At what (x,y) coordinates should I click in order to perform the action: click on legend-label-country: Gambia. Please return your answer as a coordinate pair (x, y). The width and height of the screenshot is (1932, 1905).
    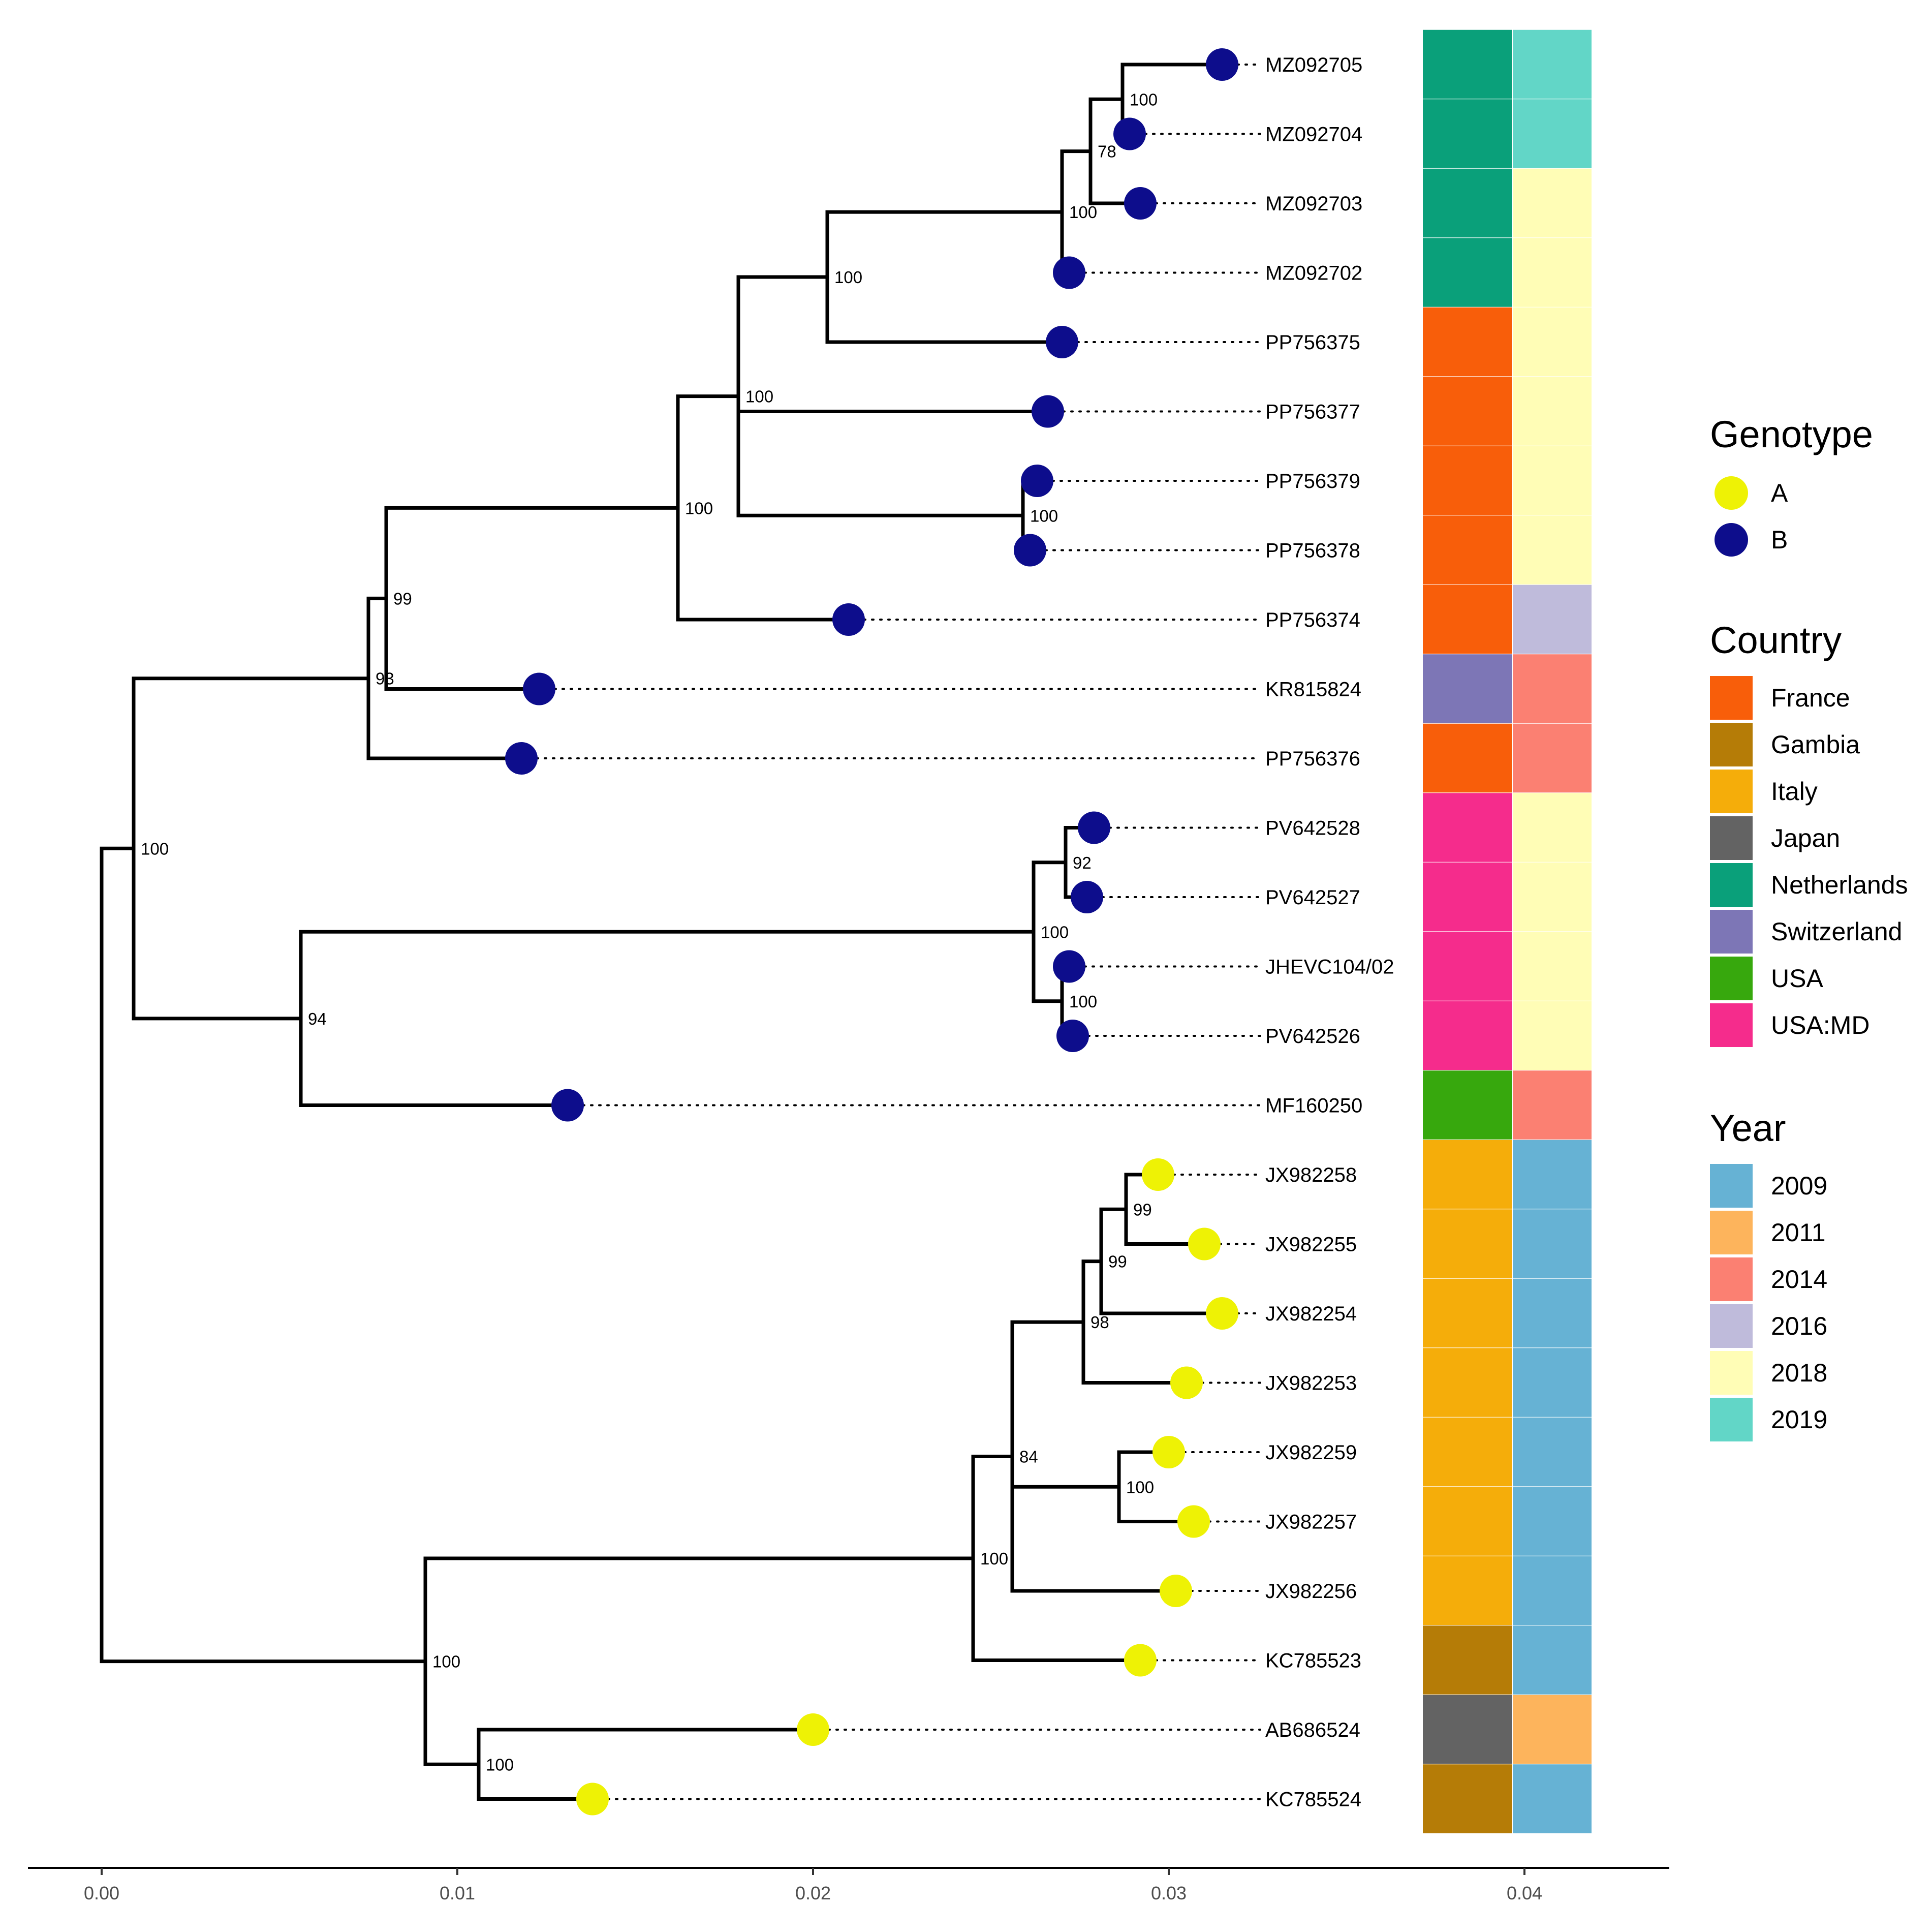
    Looking at the image, I should click on (1815, 744).